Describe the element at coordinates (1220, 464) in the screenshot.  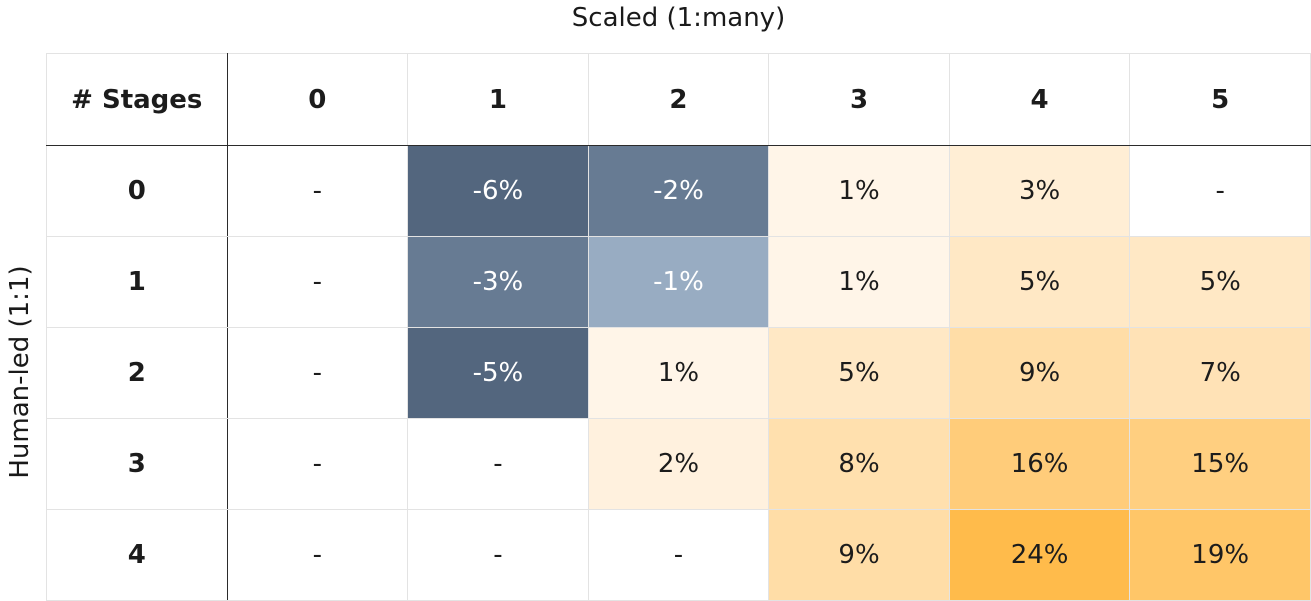
I see `heatmap-cell: 15%` at that location.